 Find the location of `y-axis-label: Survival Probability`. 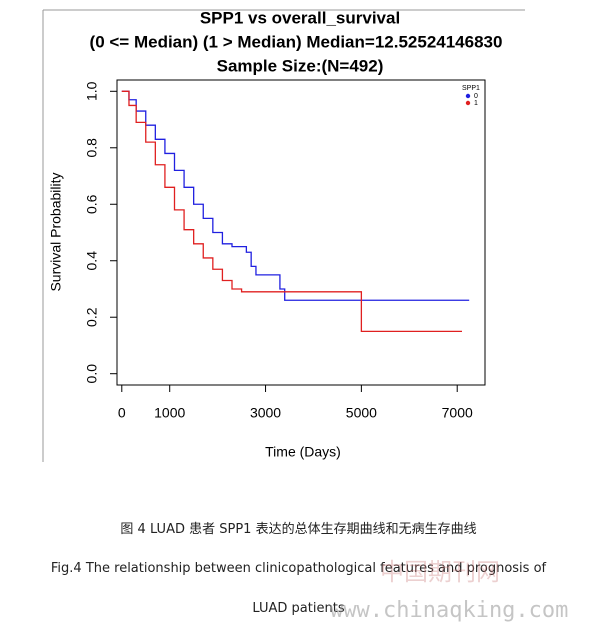

y-axis-label: Survival Probability is located at coordinates (56, 231).